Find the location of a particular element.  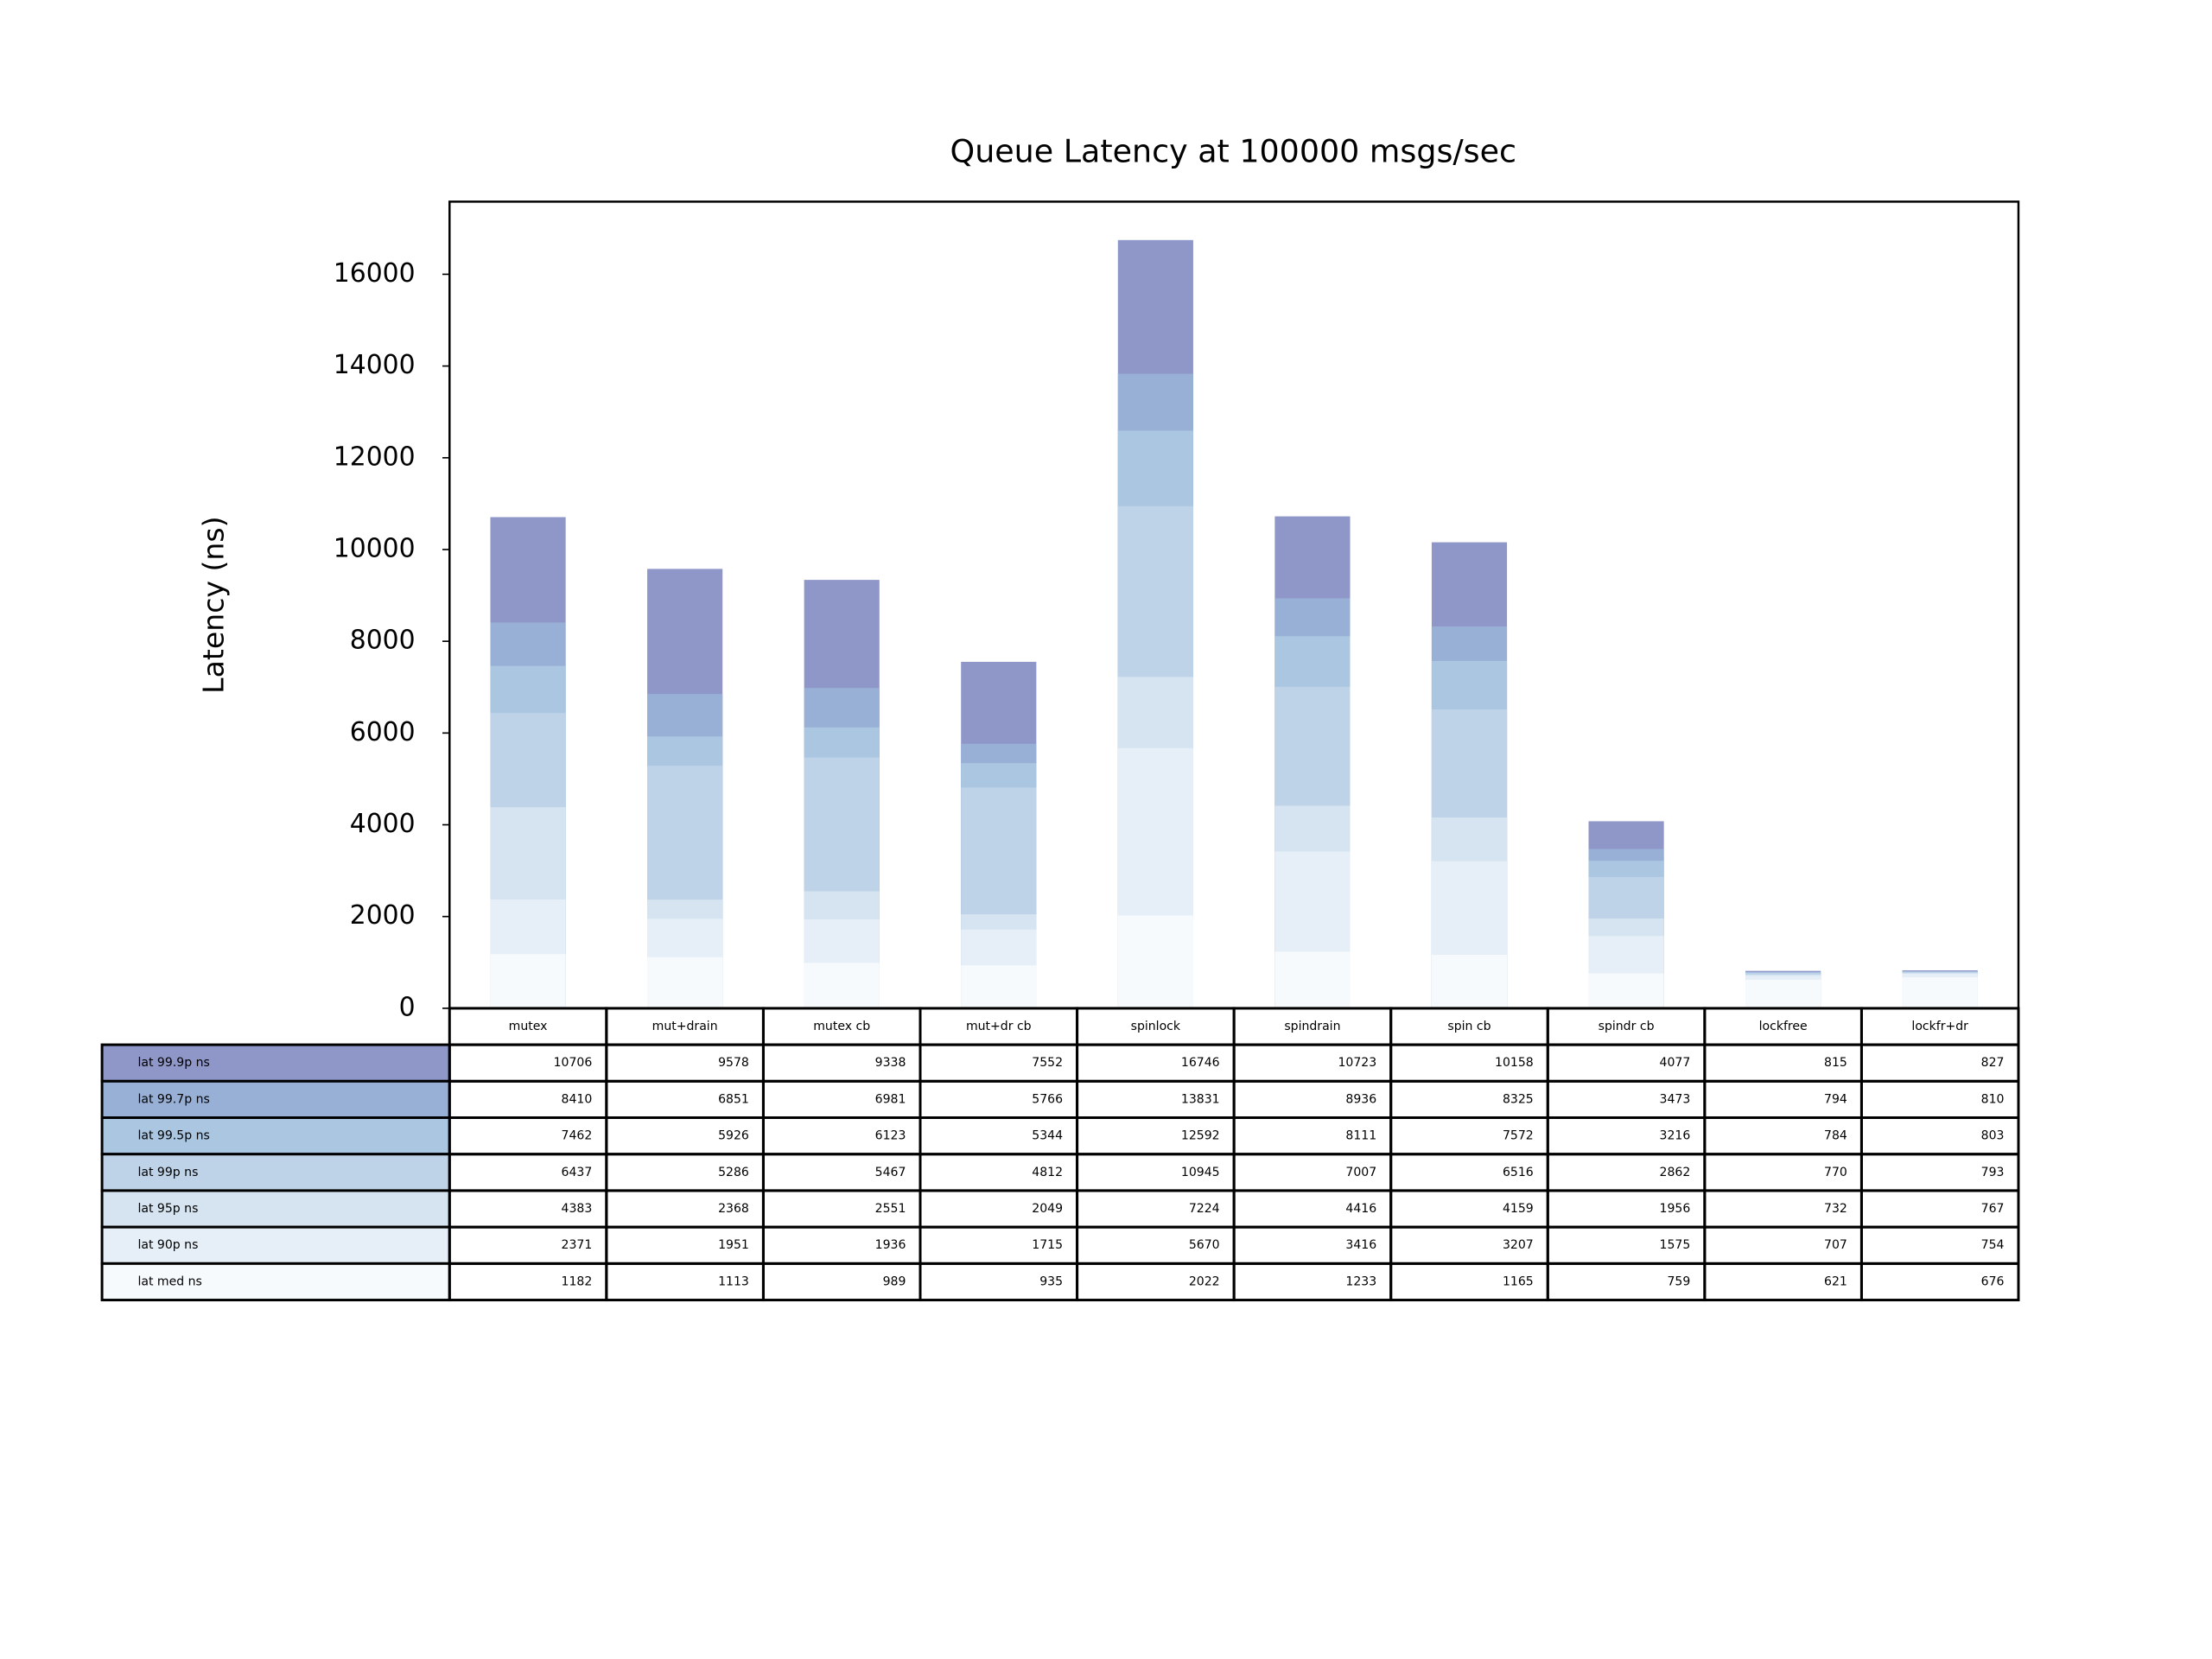

row-label: lat 99.5p ns is located at coordinates (173, 1136).